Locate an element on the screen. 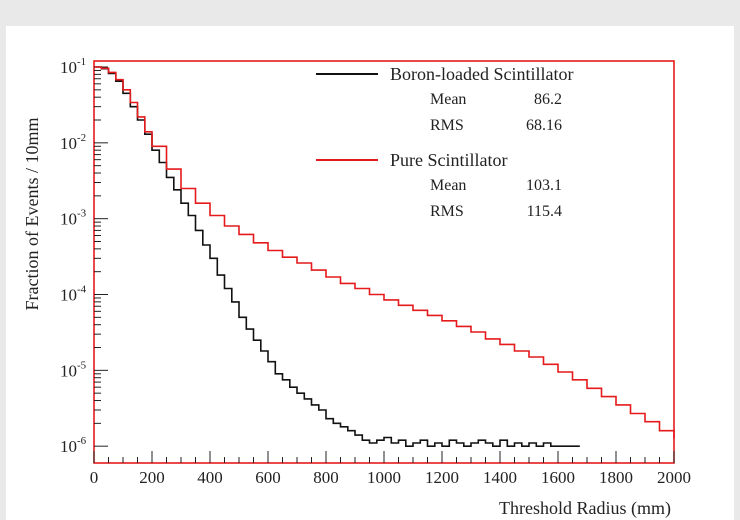 The width and height of the screenshot is (740, 520). x-tick-label: 600 is located at coordinates (268, 477).